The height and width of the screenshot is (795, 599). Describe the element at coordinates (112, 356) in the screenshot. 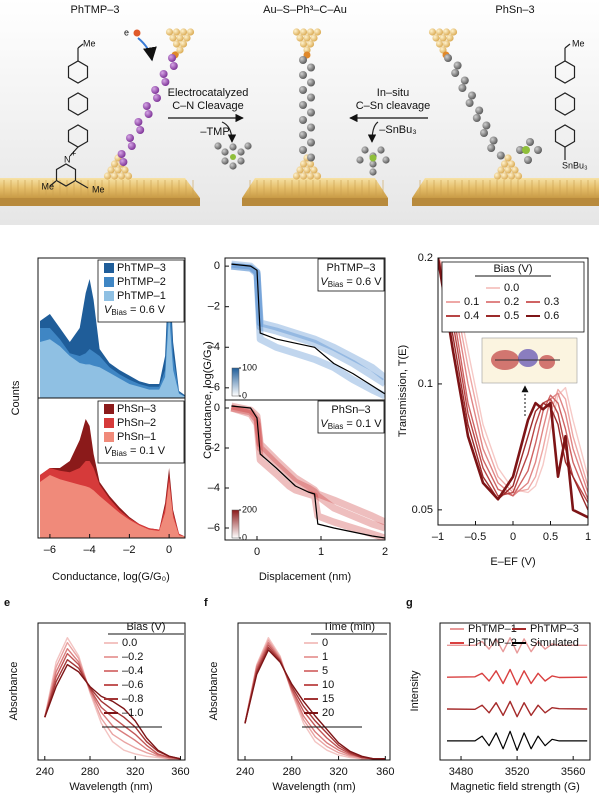

I see `area` at that location.